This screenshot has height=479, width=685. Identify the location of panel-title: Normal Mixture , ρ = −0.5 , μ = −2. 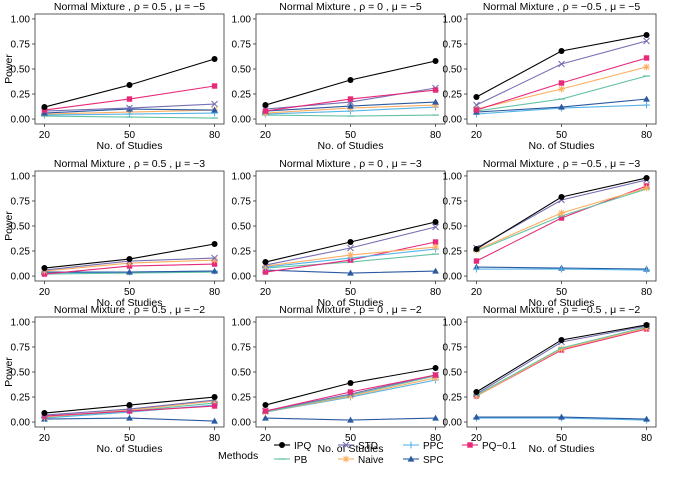
(561, 310).